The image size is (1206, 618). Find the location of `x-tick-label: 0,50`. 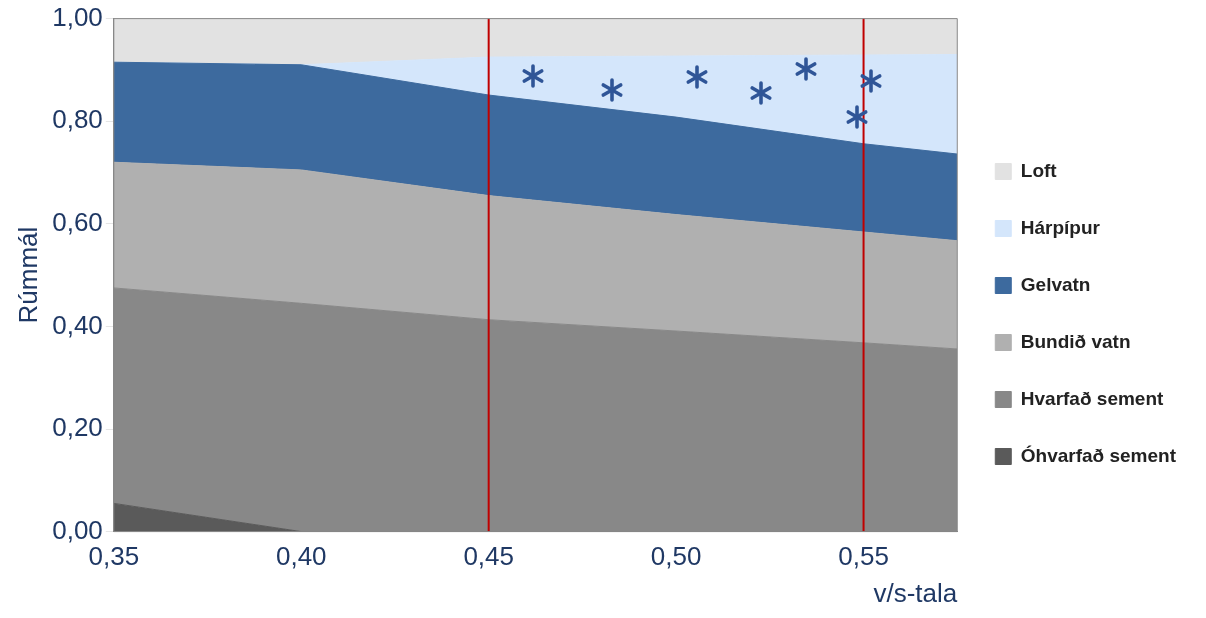

x-tick-label: 0,50 is located at coordinates (676, 556).